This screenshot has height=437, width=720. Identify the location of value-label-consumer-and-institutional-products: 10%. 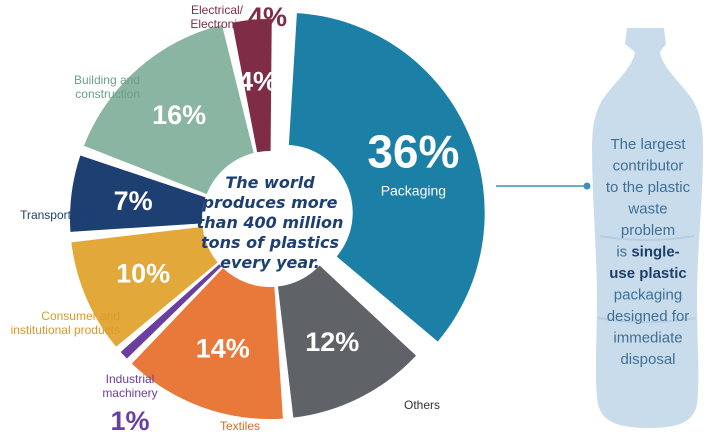
(143, 273).